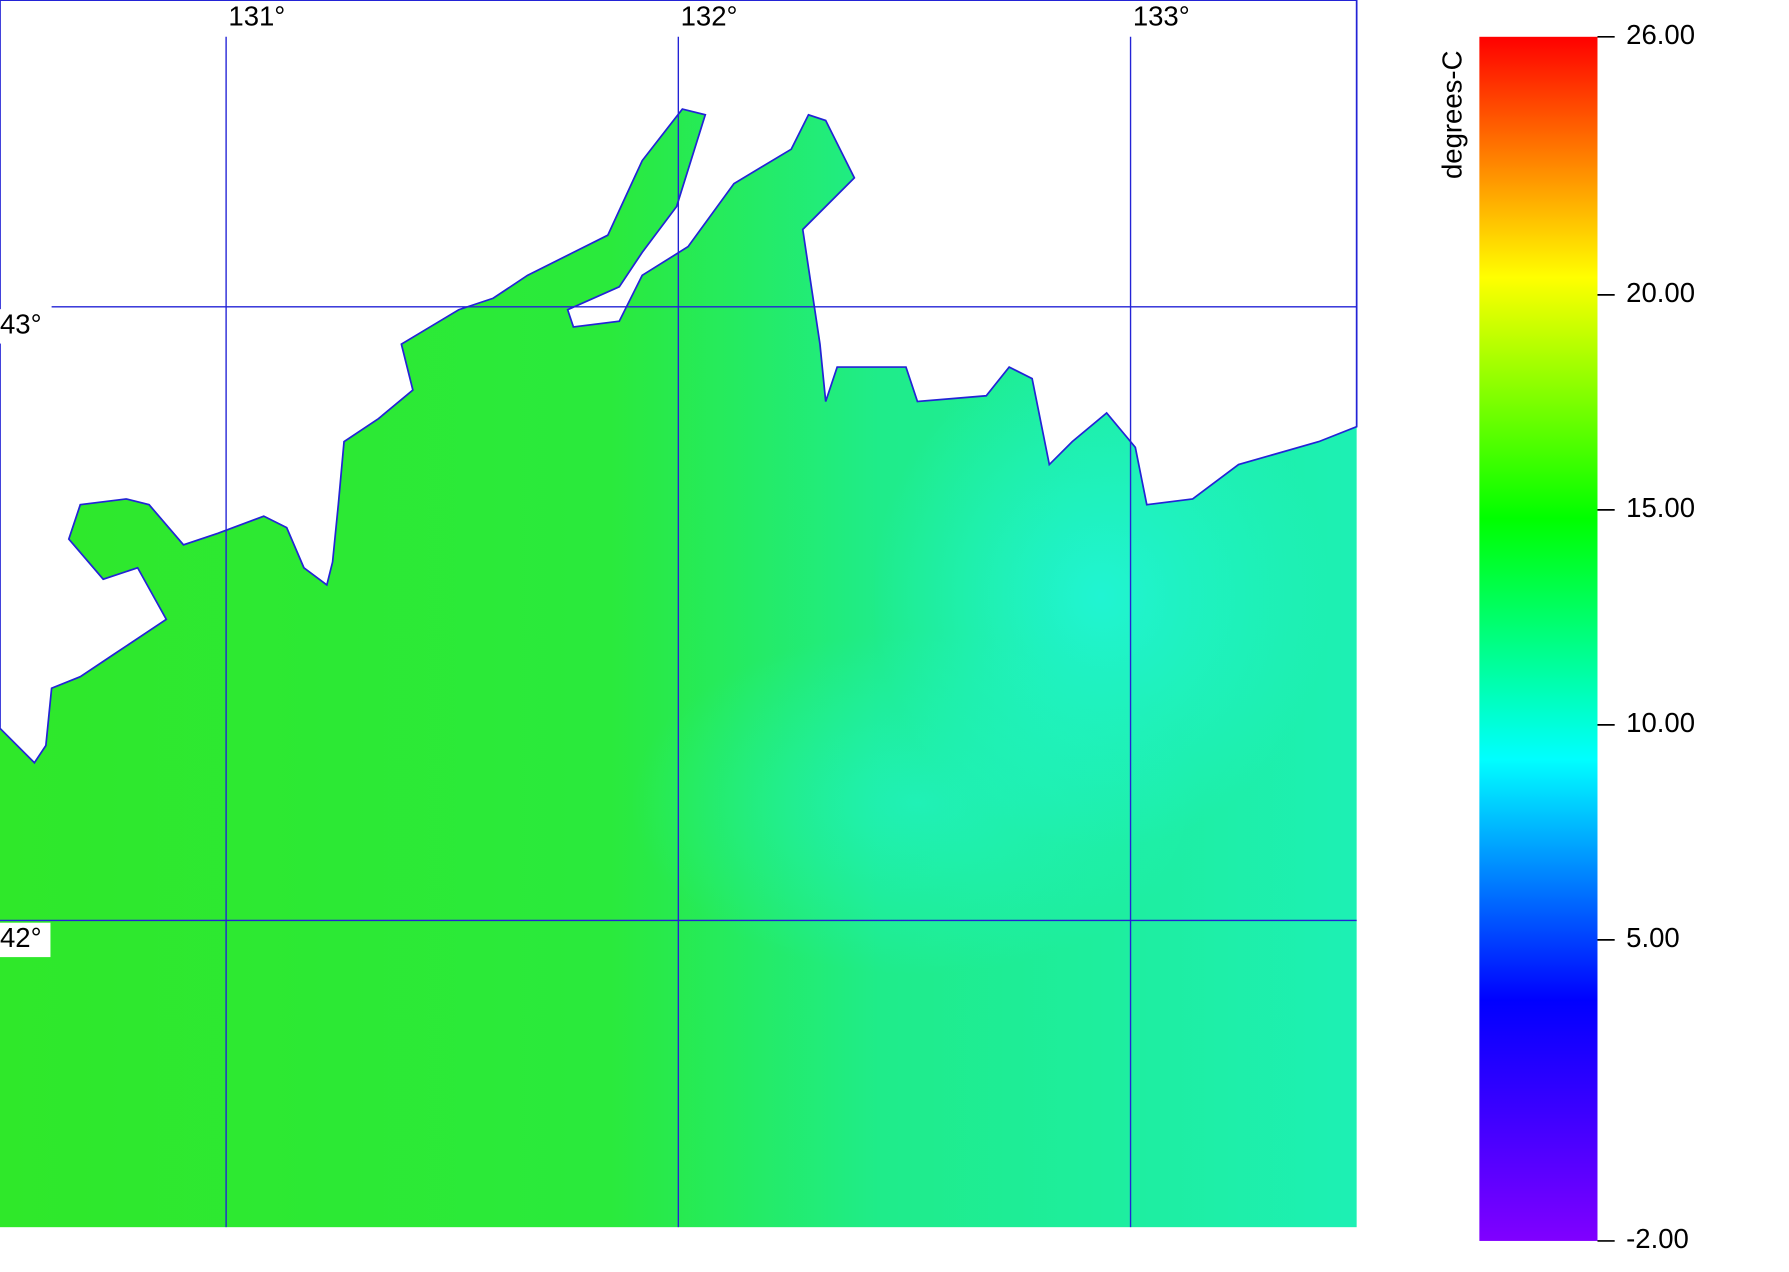 Image resolution: width=1789 pixels, height=1272 pixels. I want to click on latitude-label: 43°, so click(21, 324).